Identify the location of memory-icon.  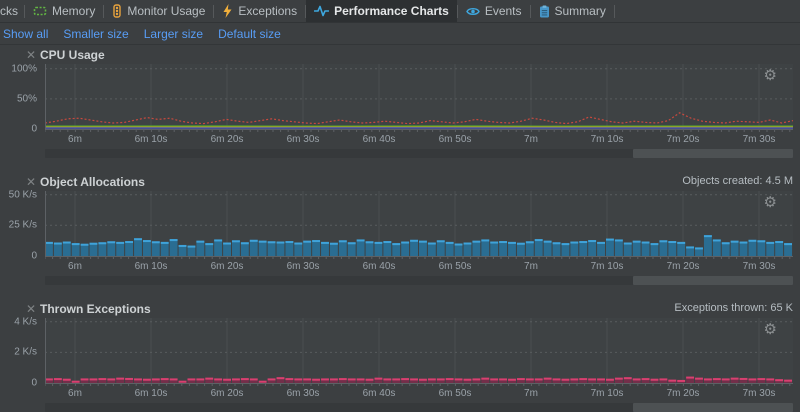
(40, 11).